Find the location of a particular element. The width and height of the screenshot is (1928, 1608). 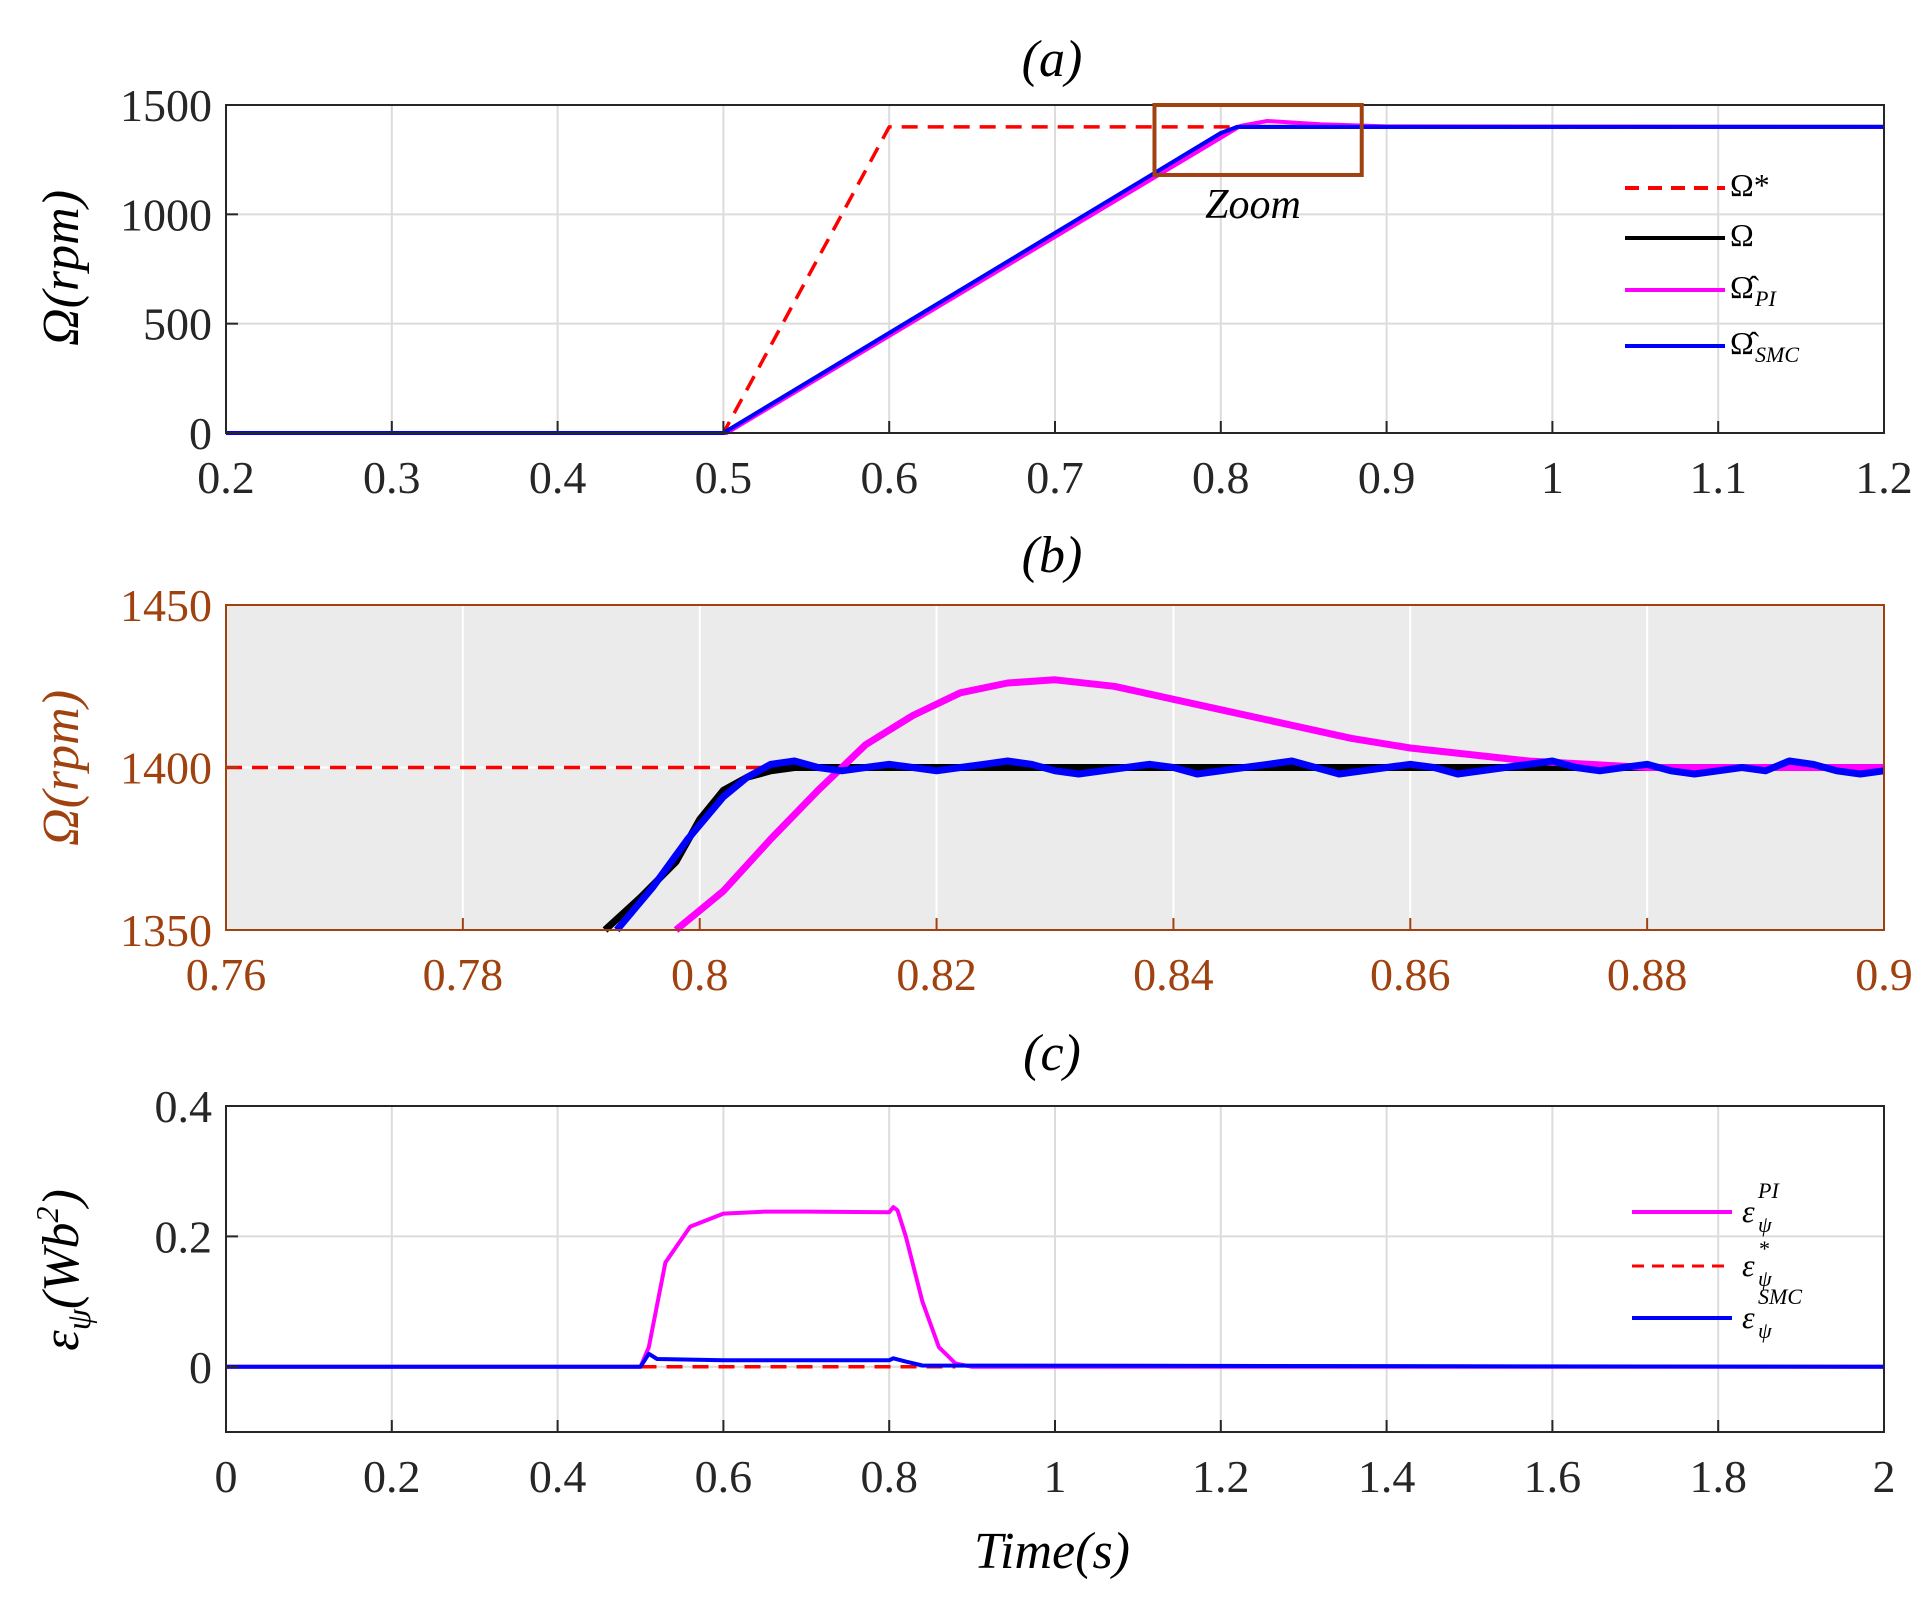

legend-c-smc-sub: ψ is located at coordinates (1765, 1330).